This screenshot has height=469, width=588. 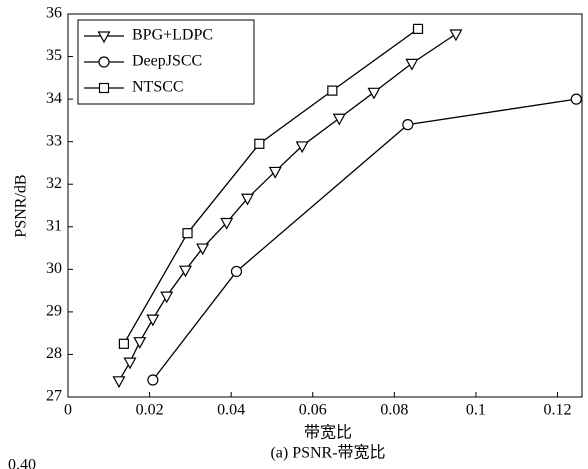 What do you see at coordinates (476, 410) in the screenshot?
I see `x-tick-label: 0.1` at bounding box center [476, 410].